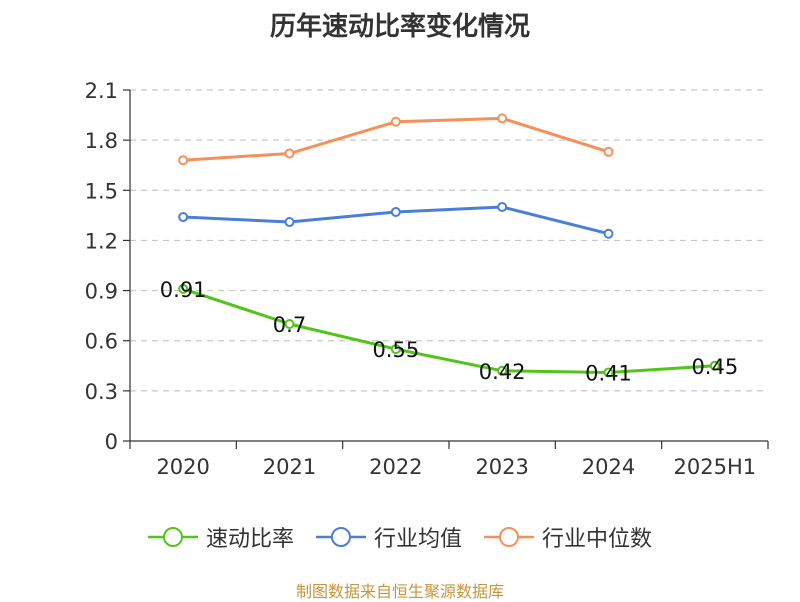 The width and height of the screenshot is (800, 602). What do you see at coordinates (101, 191) in the screenshot?
I see `y-tick-label: 1.5` at bounding box center [101, 191].